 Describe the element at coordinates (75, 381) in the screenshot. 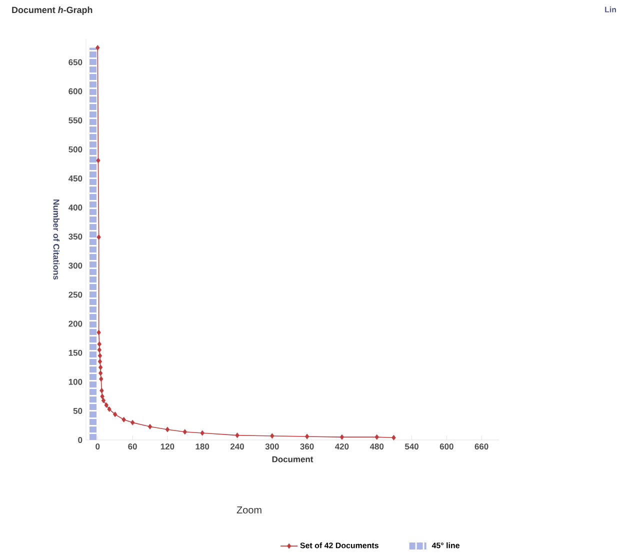

I see `y-tick-label: 100` at that location.